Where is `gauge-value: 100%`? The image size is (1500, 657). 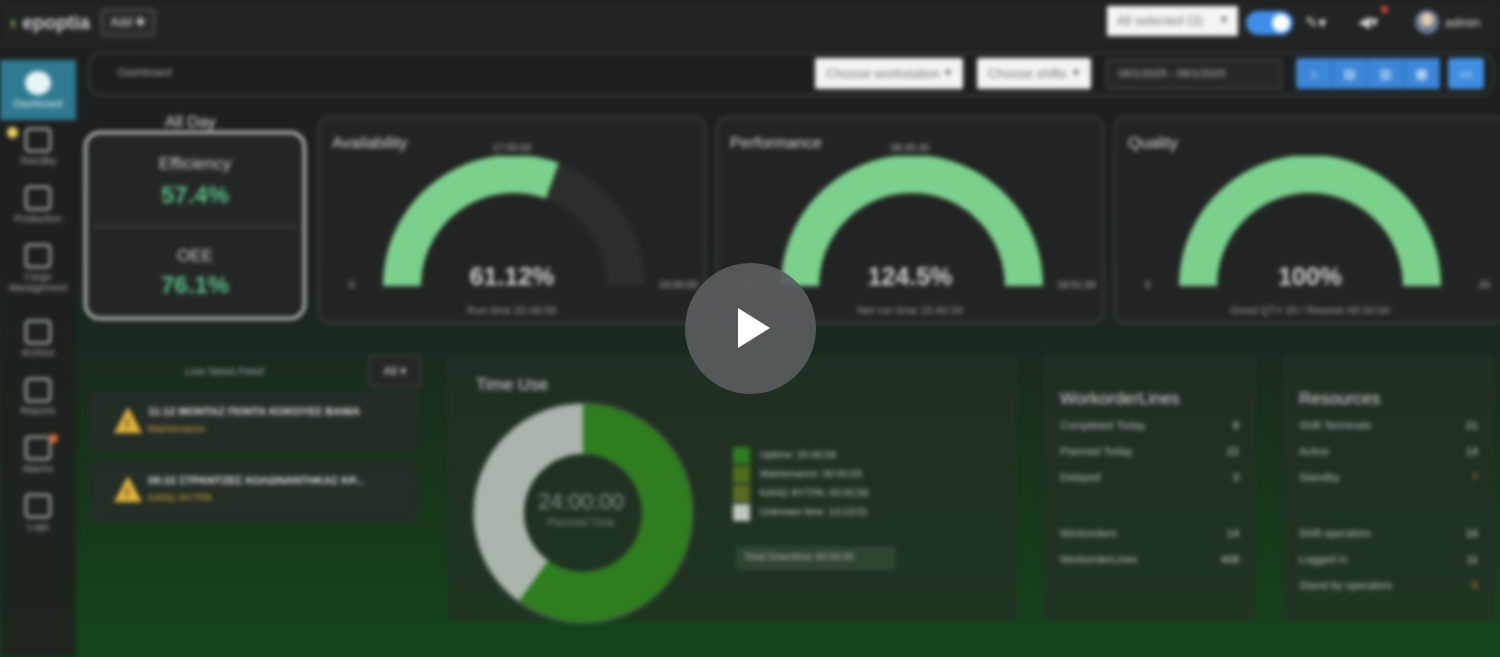
gauge-value: 100% is located at coordinates (1310, 277).